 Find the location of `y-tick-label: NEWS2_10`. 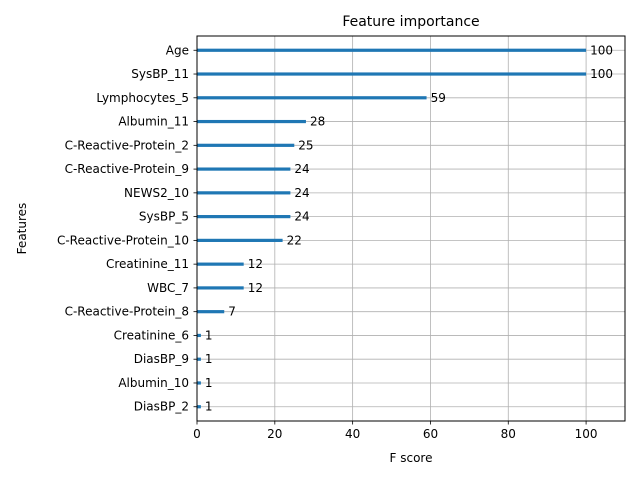

y-tick-label: NEWS2_10 is located at coordinates (156, 193).